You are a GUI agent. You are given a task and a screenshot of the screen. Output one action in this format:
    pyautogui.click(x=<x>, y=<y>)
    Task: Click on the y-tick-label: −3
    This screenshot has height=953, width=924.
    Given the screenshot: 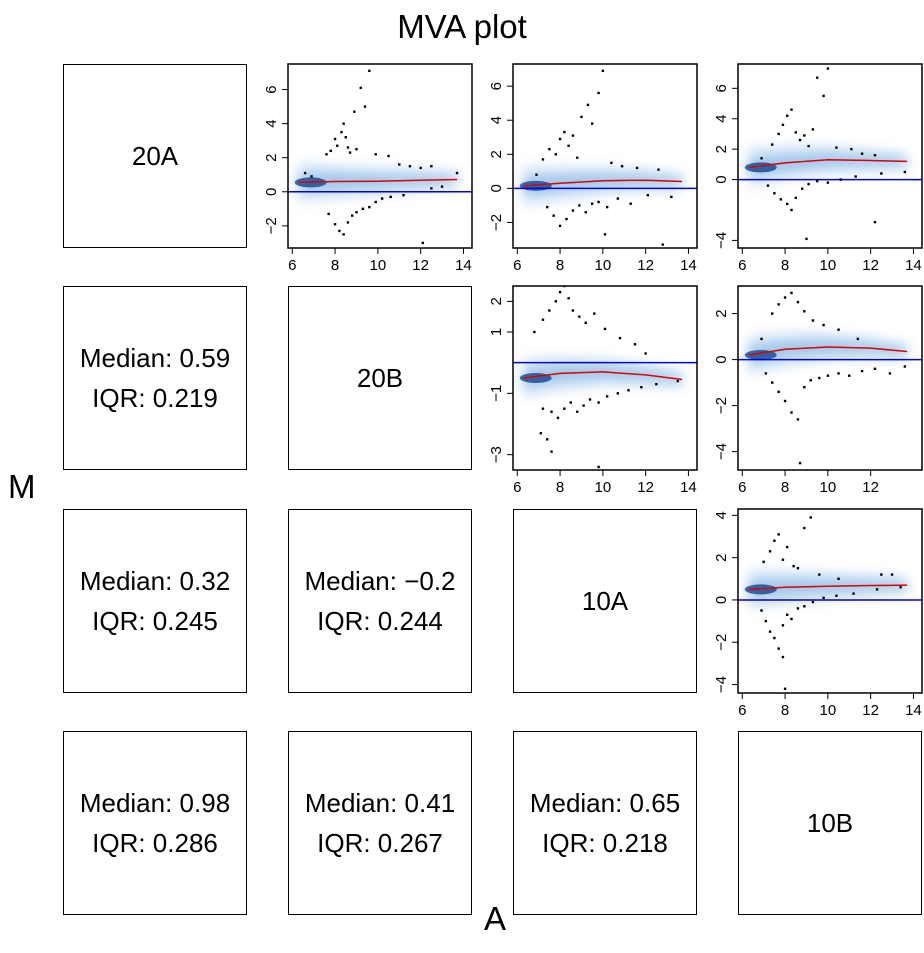 What is the action you would take?
    pyautogui.click(x=496, y=454)
    